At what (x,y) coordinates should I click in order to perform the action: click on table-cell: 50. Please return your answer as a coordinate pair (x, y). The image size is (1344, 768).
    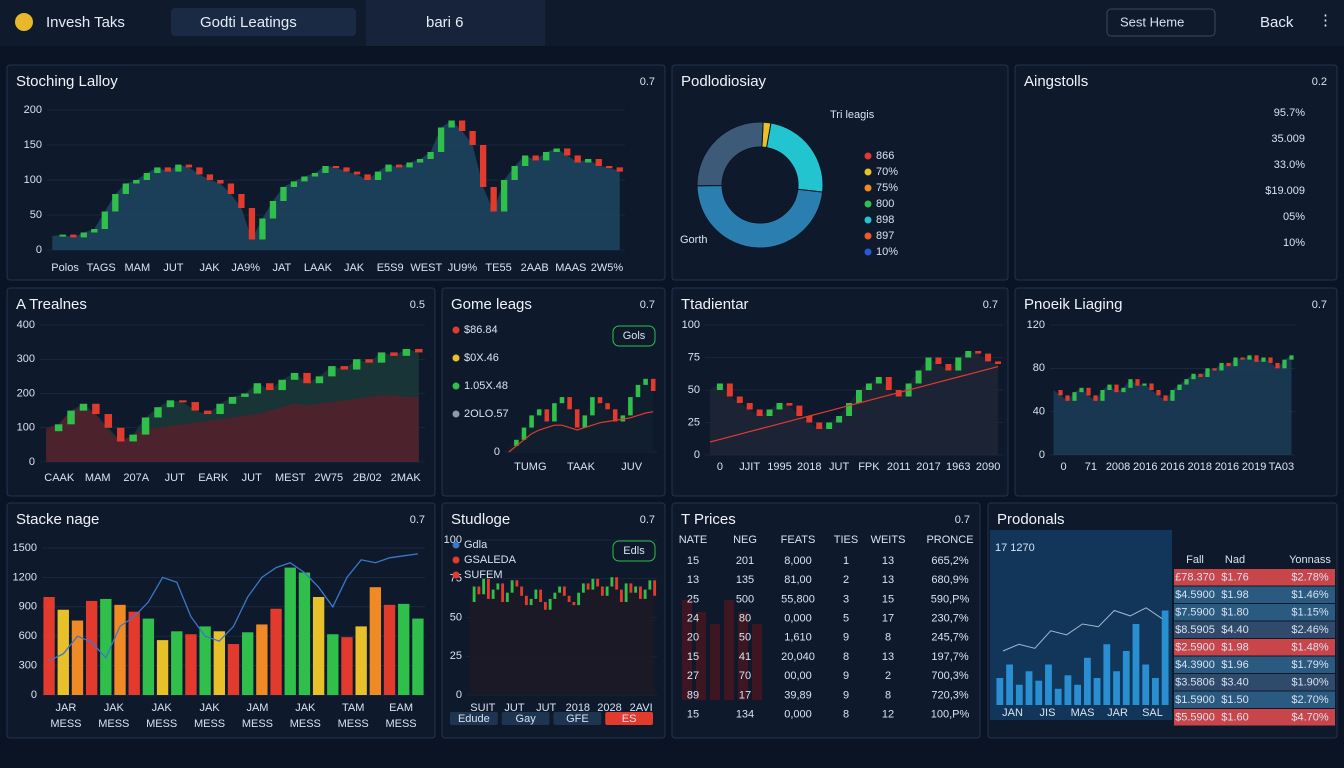
    Looking at the image, I should click on (745, 638).